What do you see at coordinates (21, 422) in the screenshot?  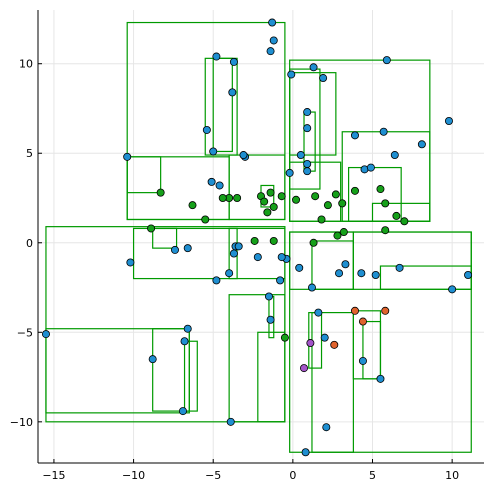 I see `y-tick-label-0: −10` at bounding box center [21, 422].